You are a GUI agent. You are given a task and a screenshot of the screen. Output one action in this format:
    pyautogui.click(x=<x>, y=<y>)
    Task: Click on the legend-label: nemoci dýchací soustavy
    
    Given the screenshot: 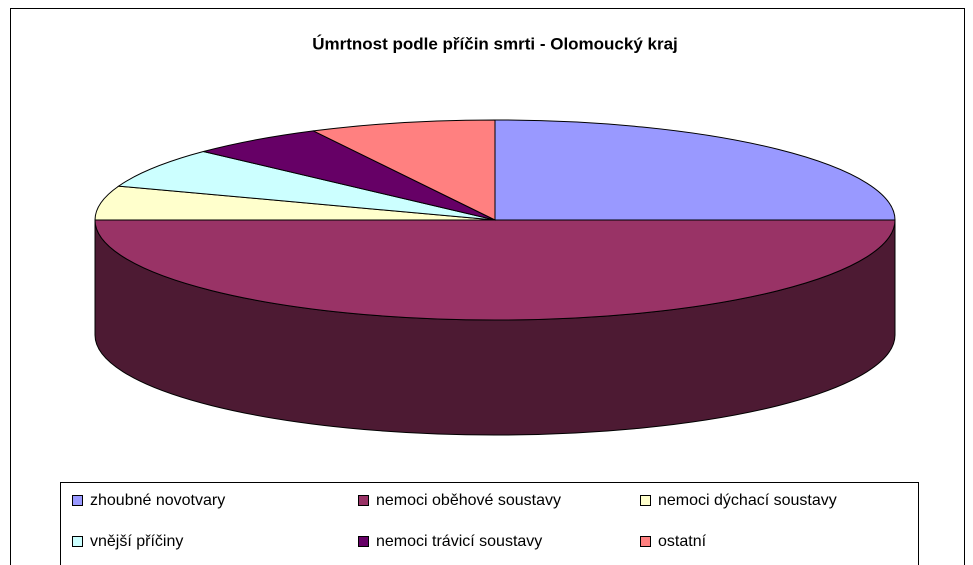 What is the action you would take?
    pyautogui.click(x=747, y=500)
    